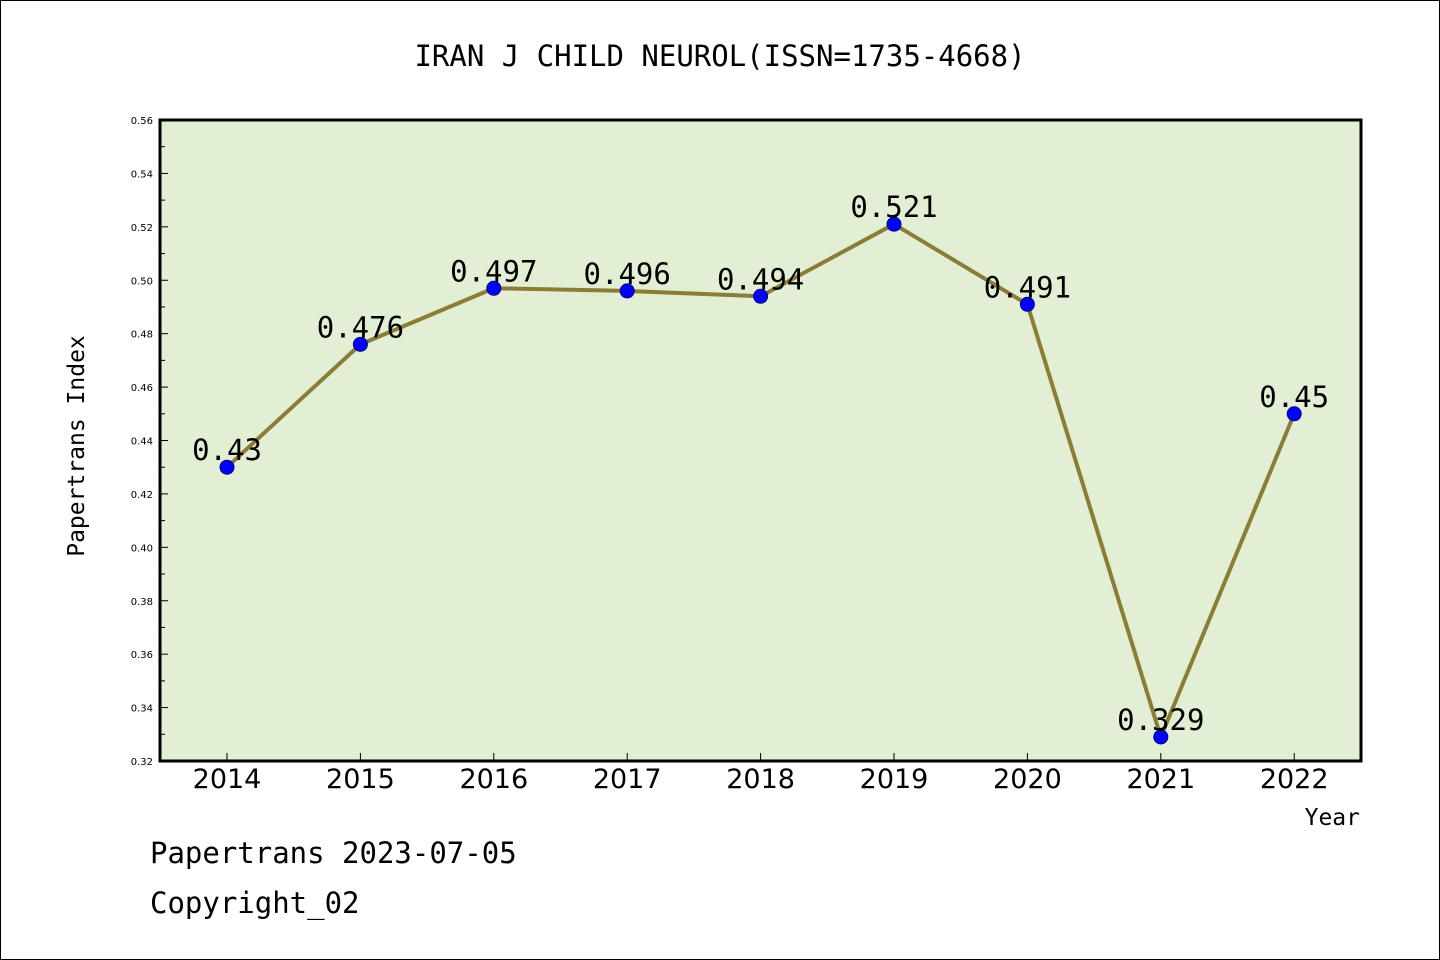  What do you see at coordinates (142, 548) in the screenshot?
I see `y-tick-label: 0.40` at bounding box center [142, 548].